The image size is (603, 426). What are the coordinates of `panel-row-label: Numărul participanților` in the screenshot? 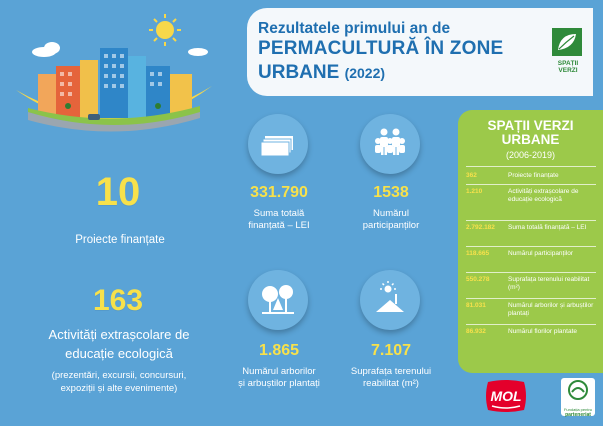 It's located at (541, 253).